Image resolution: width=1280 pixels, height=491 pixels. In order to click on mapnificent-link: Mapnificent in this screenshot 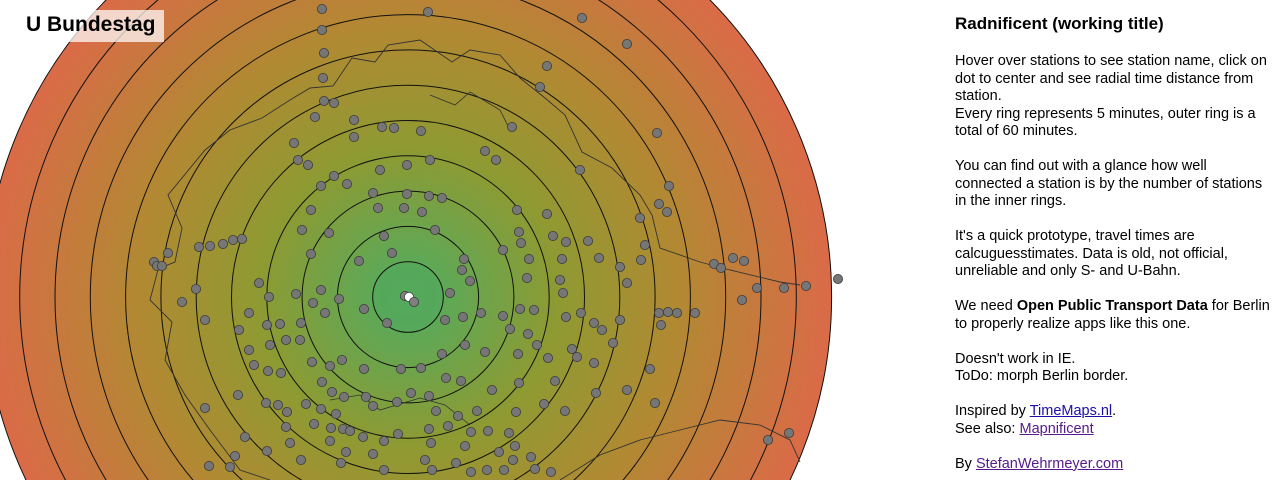, I will do `click(1056, 428)`.